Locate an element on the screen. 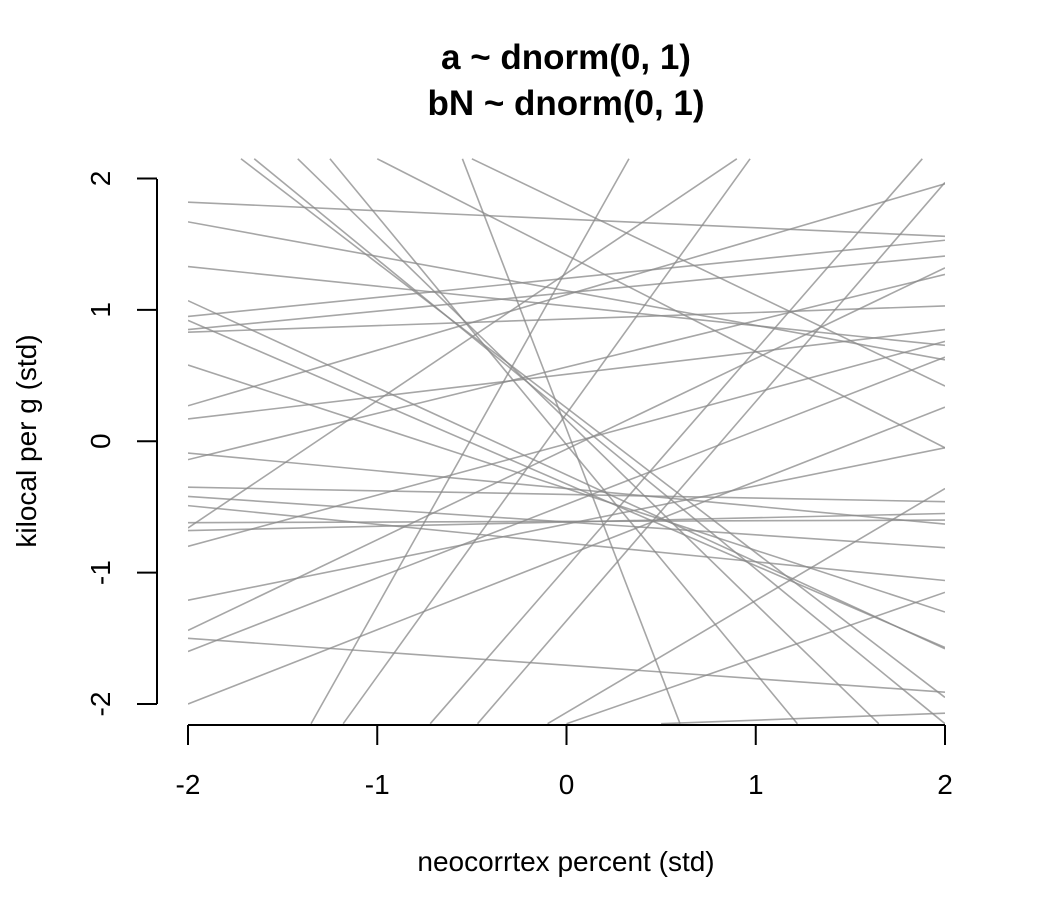 Image resolution: width=1056 pixels, height=921 pixels. x-tick-label: 2 is located at coordinates (945, 784).